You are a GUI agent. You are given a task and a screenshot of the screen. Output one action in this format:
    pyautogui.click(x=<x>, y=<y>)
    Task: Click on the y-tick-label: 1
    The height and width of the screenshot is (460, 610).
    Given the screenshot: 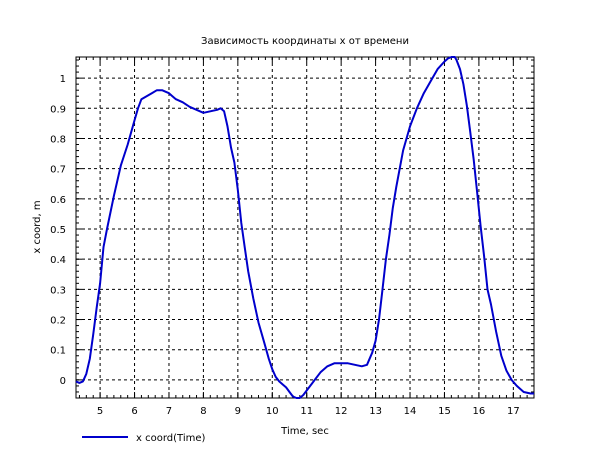 What is the action you would take?
    pyautogui.click(x=63, y=79)
    